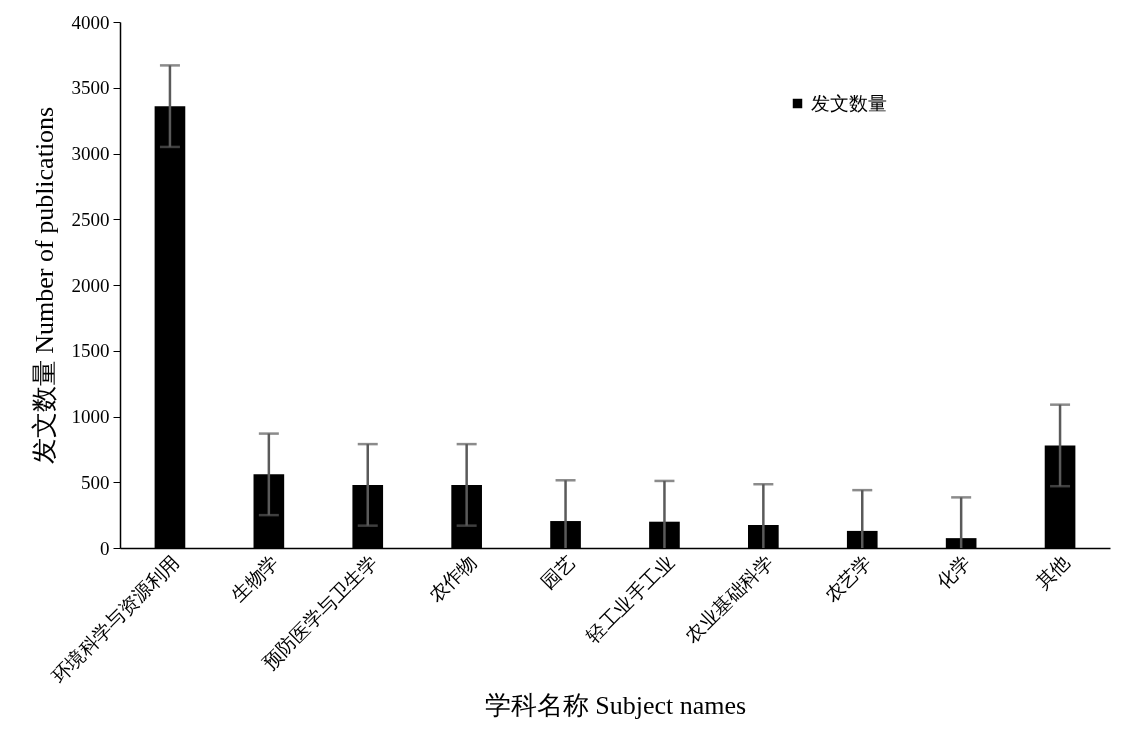 The height and width of the screenshot is (756, 1123). I want to click on y-tick-label: 500, so click(95, 482).